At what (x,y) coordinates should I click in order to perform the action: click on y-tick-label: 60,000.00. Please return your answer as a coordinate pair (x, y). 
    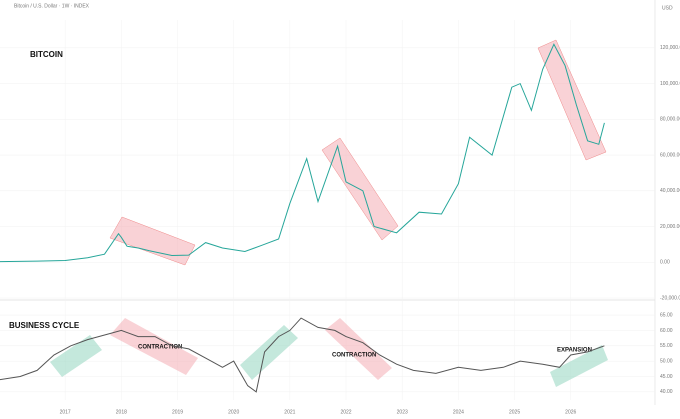
    Looking at the image, I should click on (670, 155).